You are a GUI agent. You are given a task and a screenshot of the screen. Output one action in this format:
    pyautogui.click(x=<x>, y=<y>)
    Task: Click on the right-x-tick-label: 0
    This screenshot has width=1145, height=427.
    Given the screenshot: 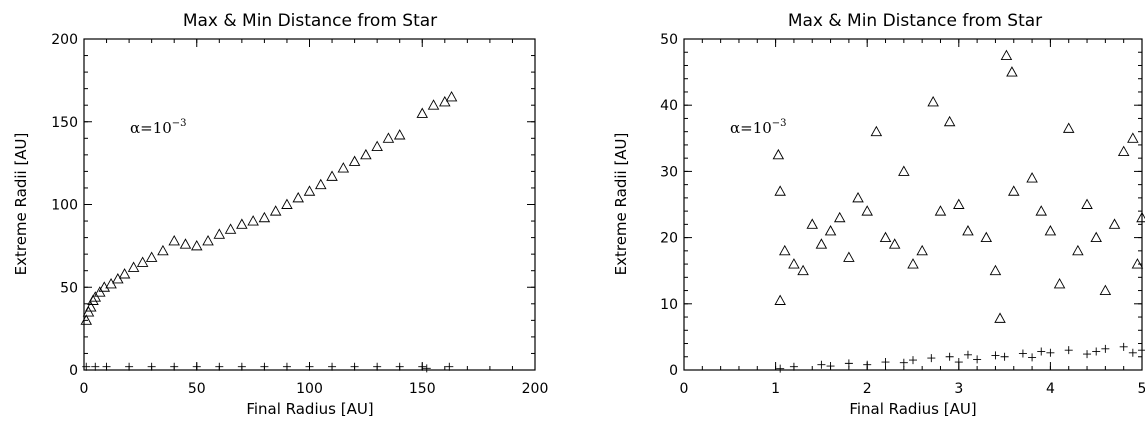 What is the action you would take?
    pyautogui.click(x=684, y=389)
    